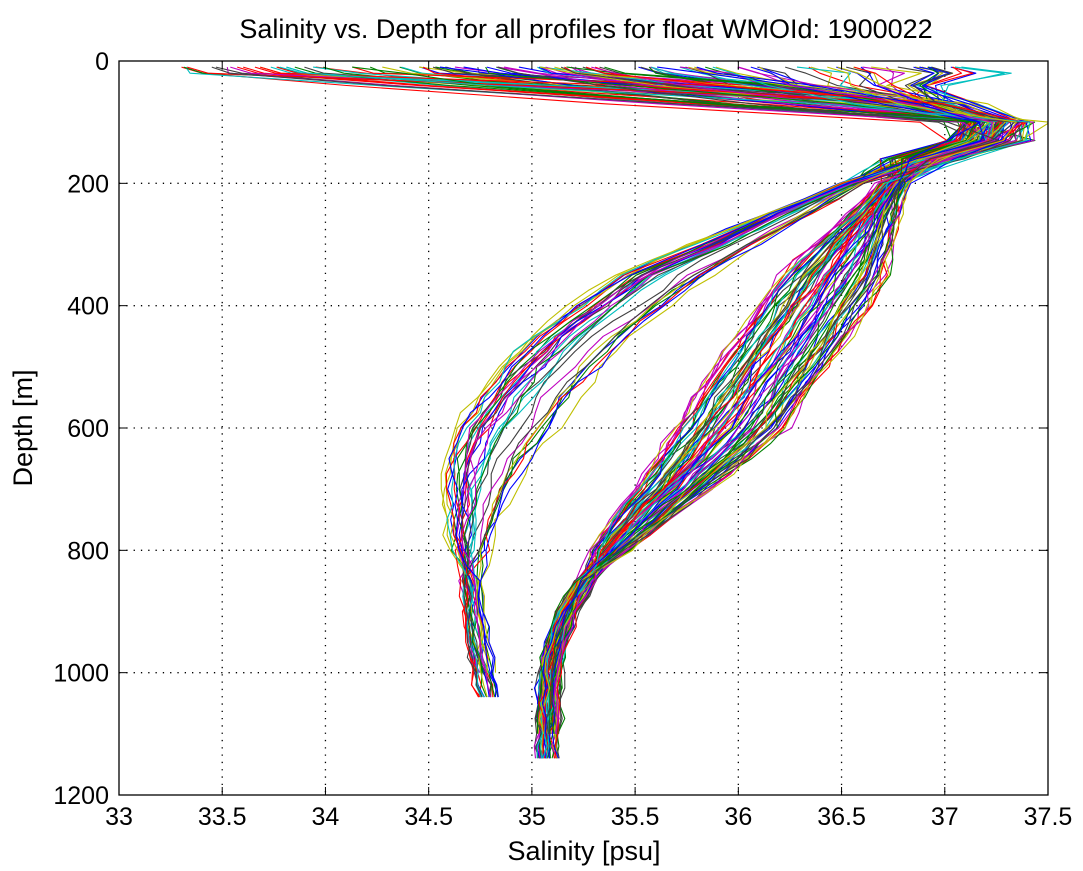 Image resolution: width=1083 pixels, height=871 pixels. What do you see at coordinates (88, 429) in the screenshot?
I see `y-tick-label: 600` at bounding box center [88, 429].